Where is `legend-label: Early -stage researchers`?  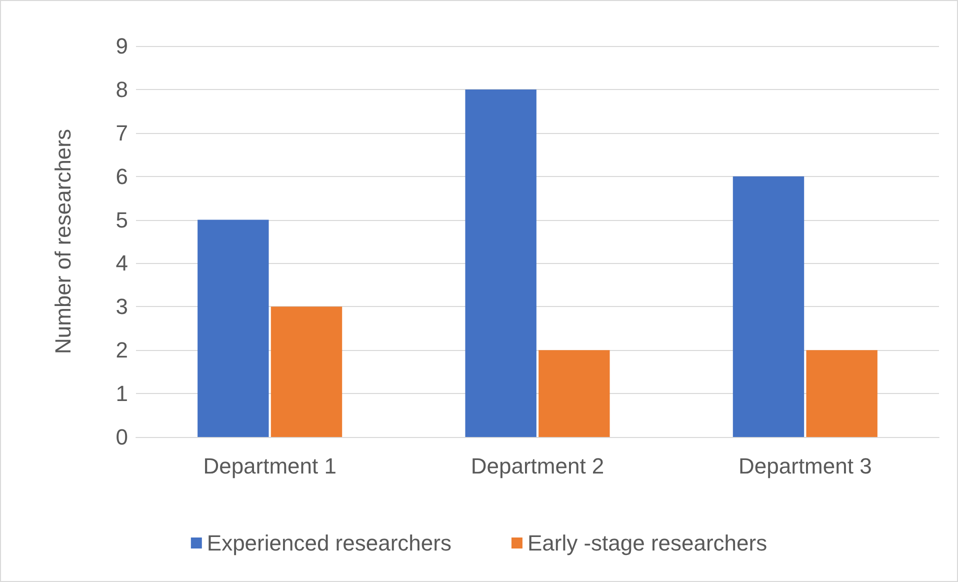
legend-label: Early -stage researchers is located at coordinates (647, 543).